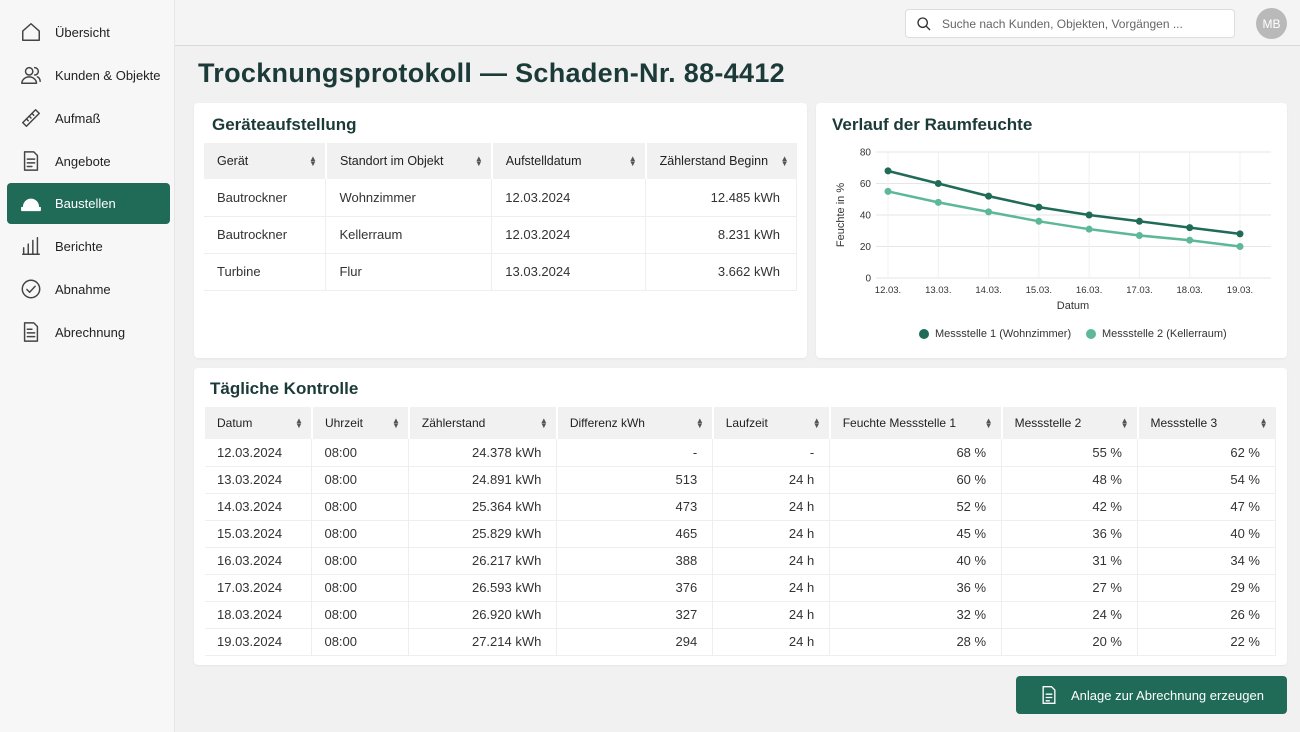  What do you see at coordinates (265, 161) in the screenshot?
I see `column-header-geraet: Gerät ▲ ▼` at bounding box center [265, 161].